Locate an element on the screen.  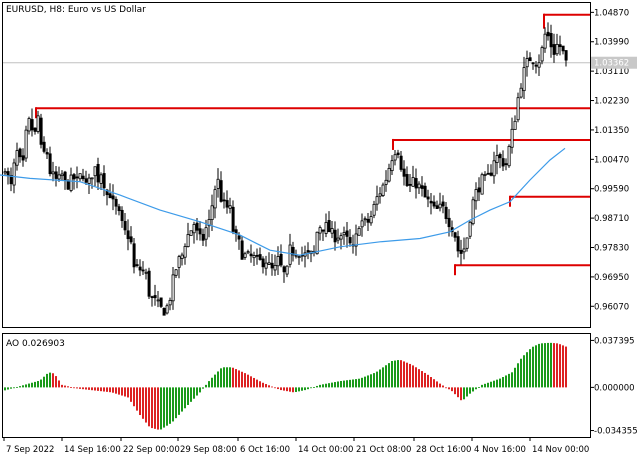
price-tick-label: 0.99590 is located at coordinates (611, 190).